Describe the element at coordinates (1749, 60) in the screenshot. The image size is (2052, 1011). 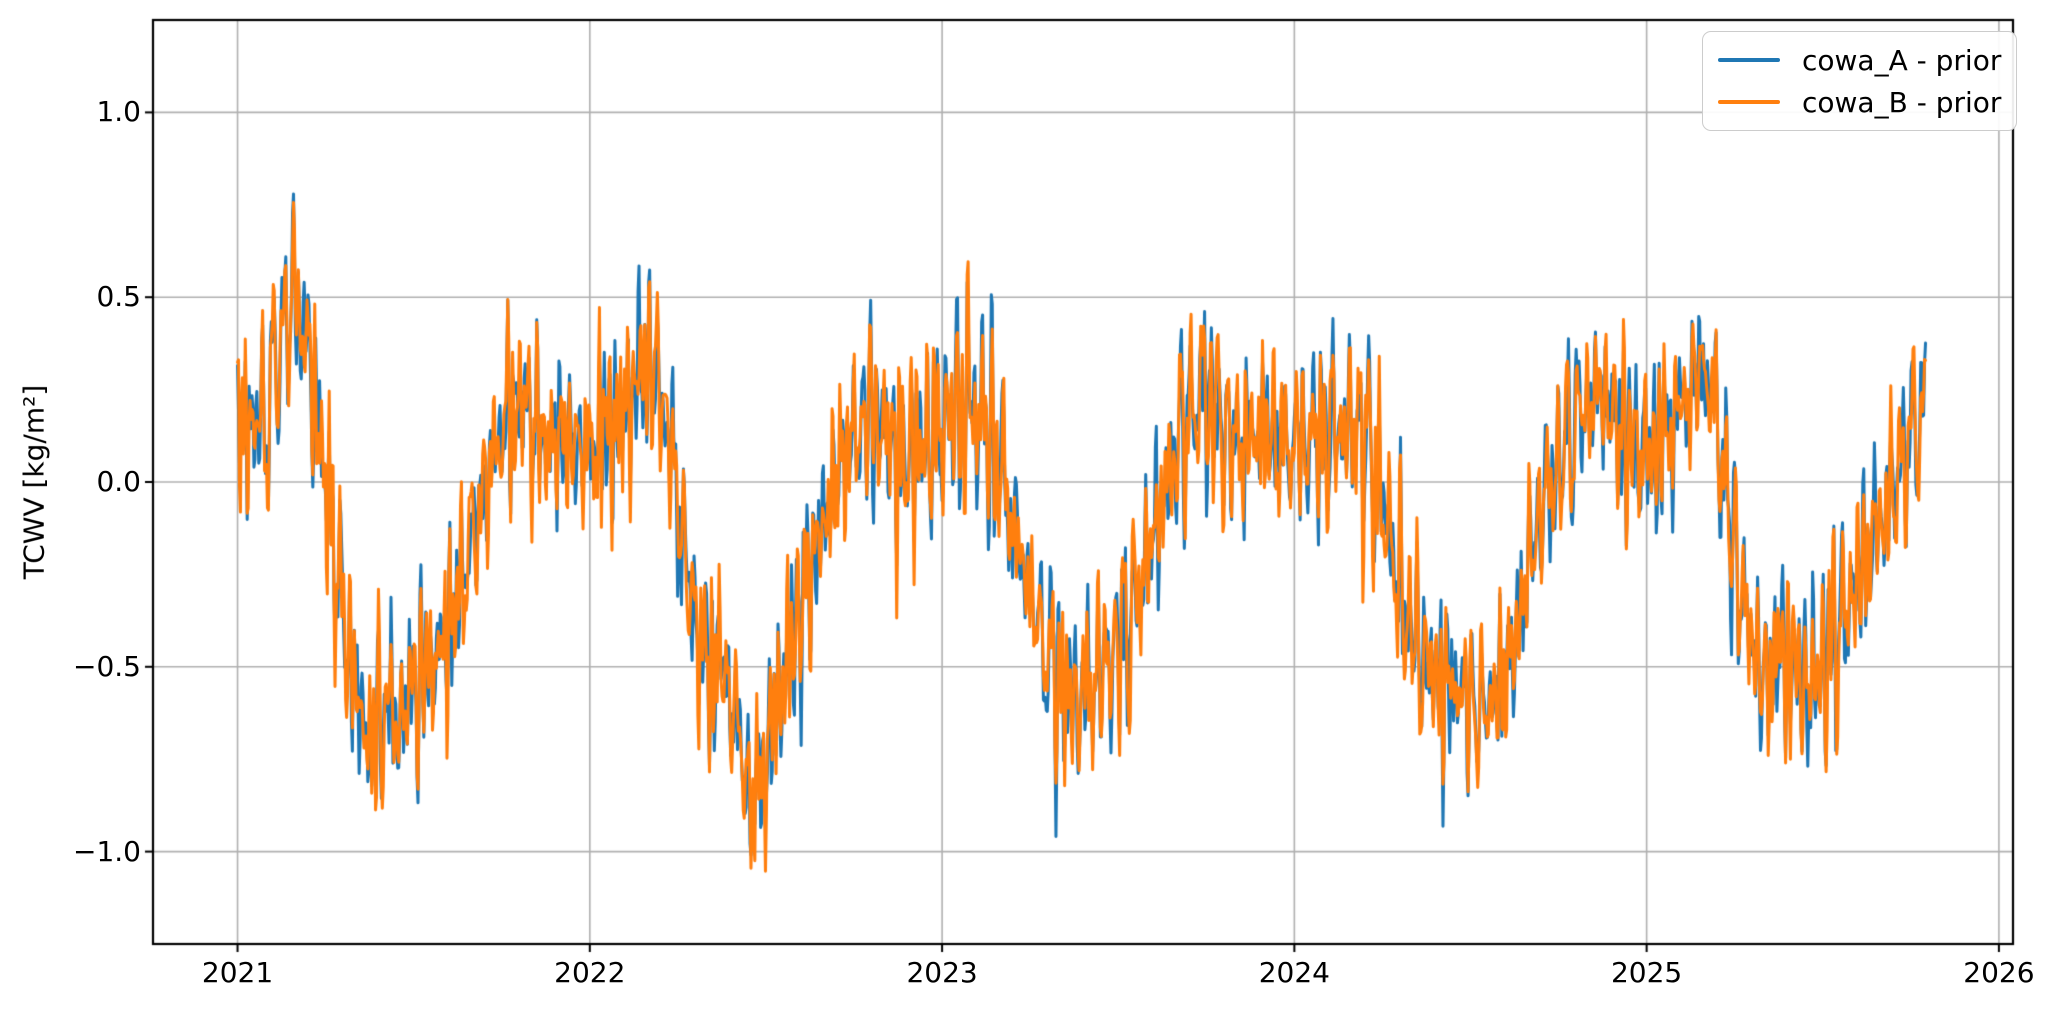
I see `legend-line-sample-cowa-a` at that location.